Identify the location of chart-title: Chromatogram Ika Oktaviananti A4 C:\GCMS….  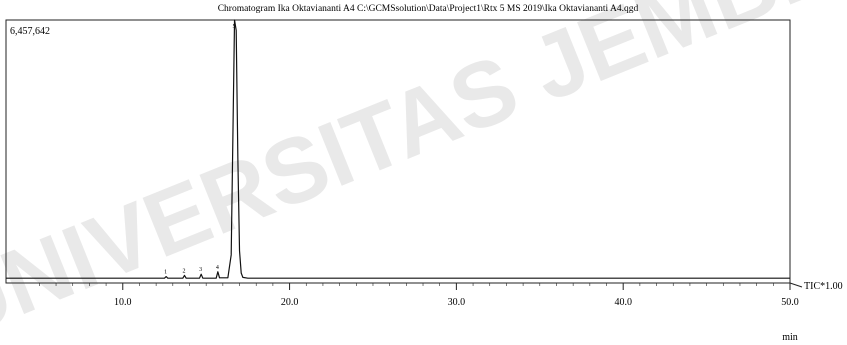
(428, 9).